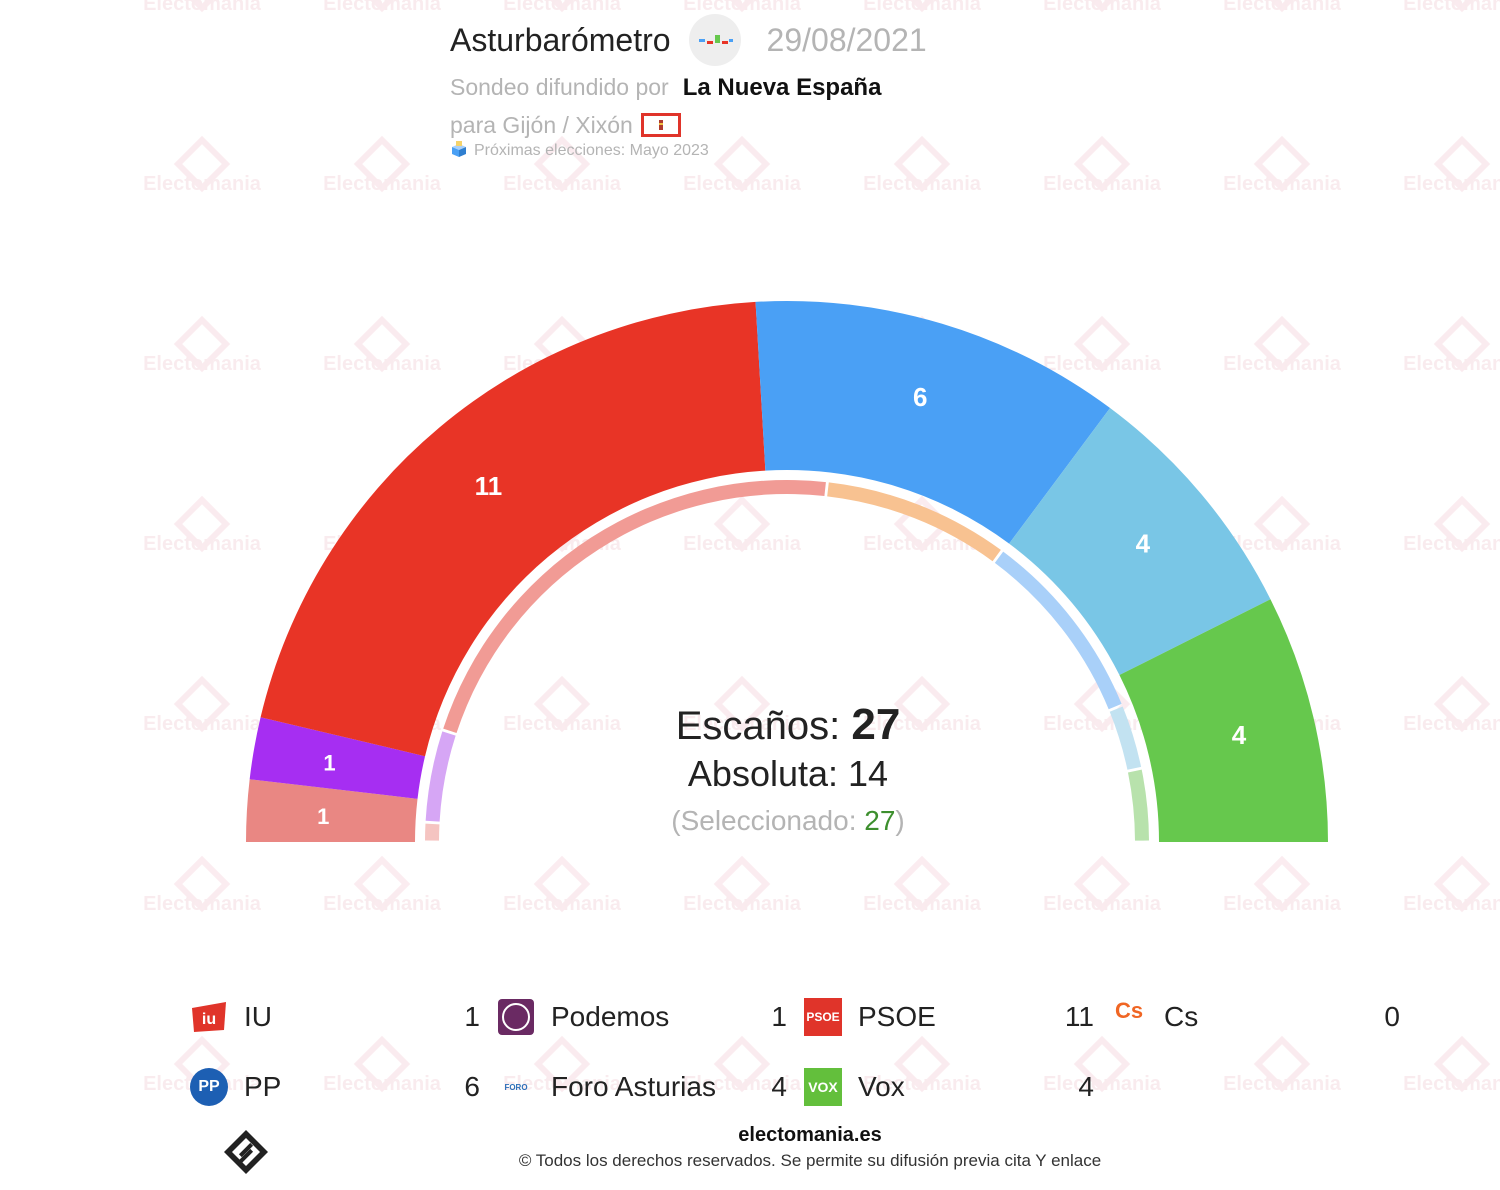 The image size is (1500, 1190). I want to click on vox-logo-icon: VOX, so click(823, 1087).